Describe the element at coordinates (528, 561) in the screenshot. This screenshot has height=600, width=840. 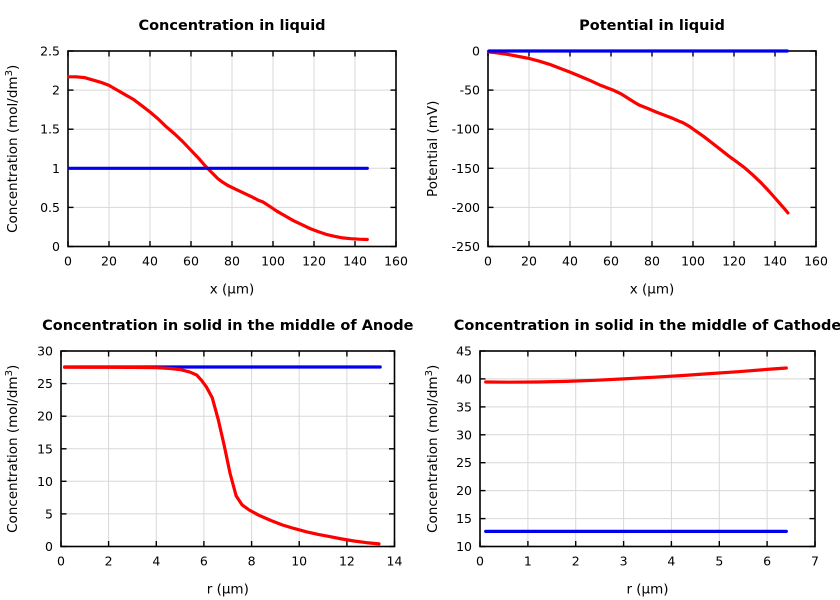
I see `x-tick-label: 1` at that location.